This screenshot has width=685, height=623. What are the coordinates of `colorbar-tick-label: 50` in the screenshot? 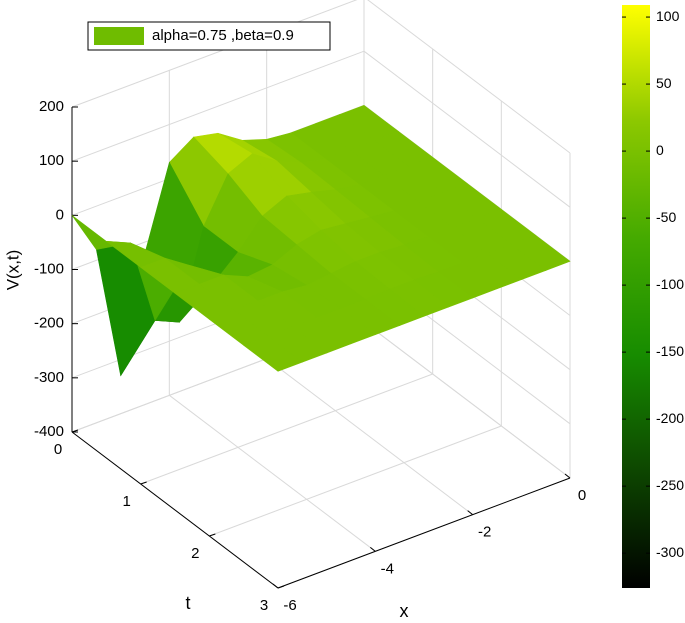 It's located at (664, 83).